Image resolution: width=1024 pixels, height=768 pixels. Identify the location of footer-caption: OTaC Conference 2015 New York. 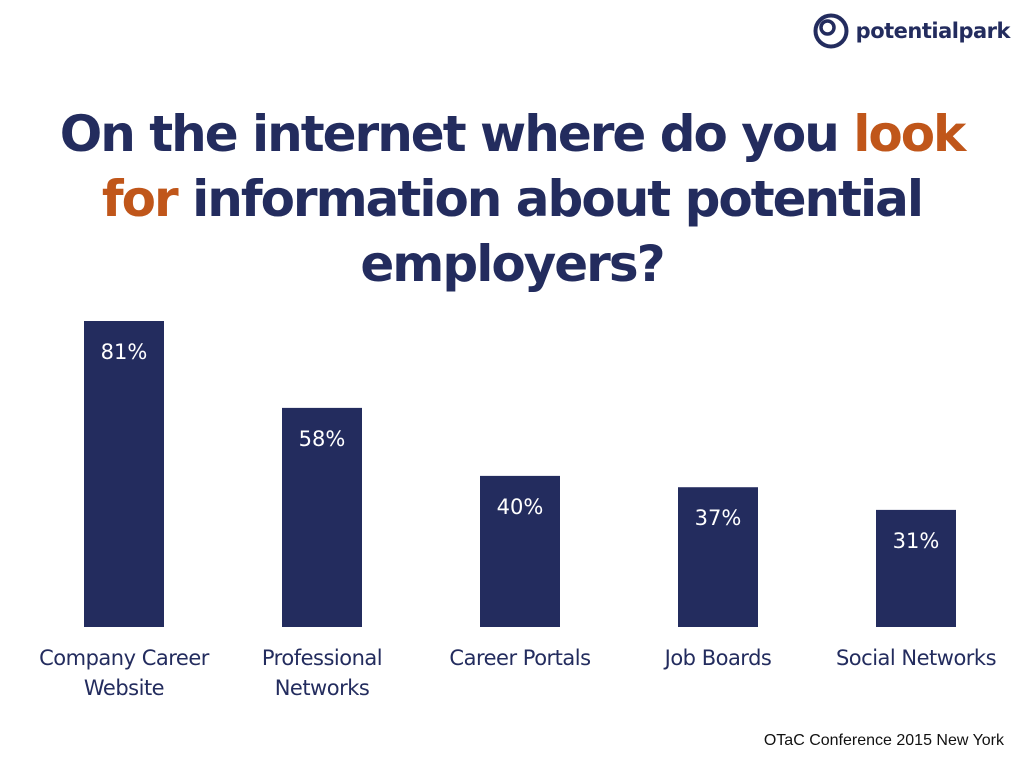
(883, 740).